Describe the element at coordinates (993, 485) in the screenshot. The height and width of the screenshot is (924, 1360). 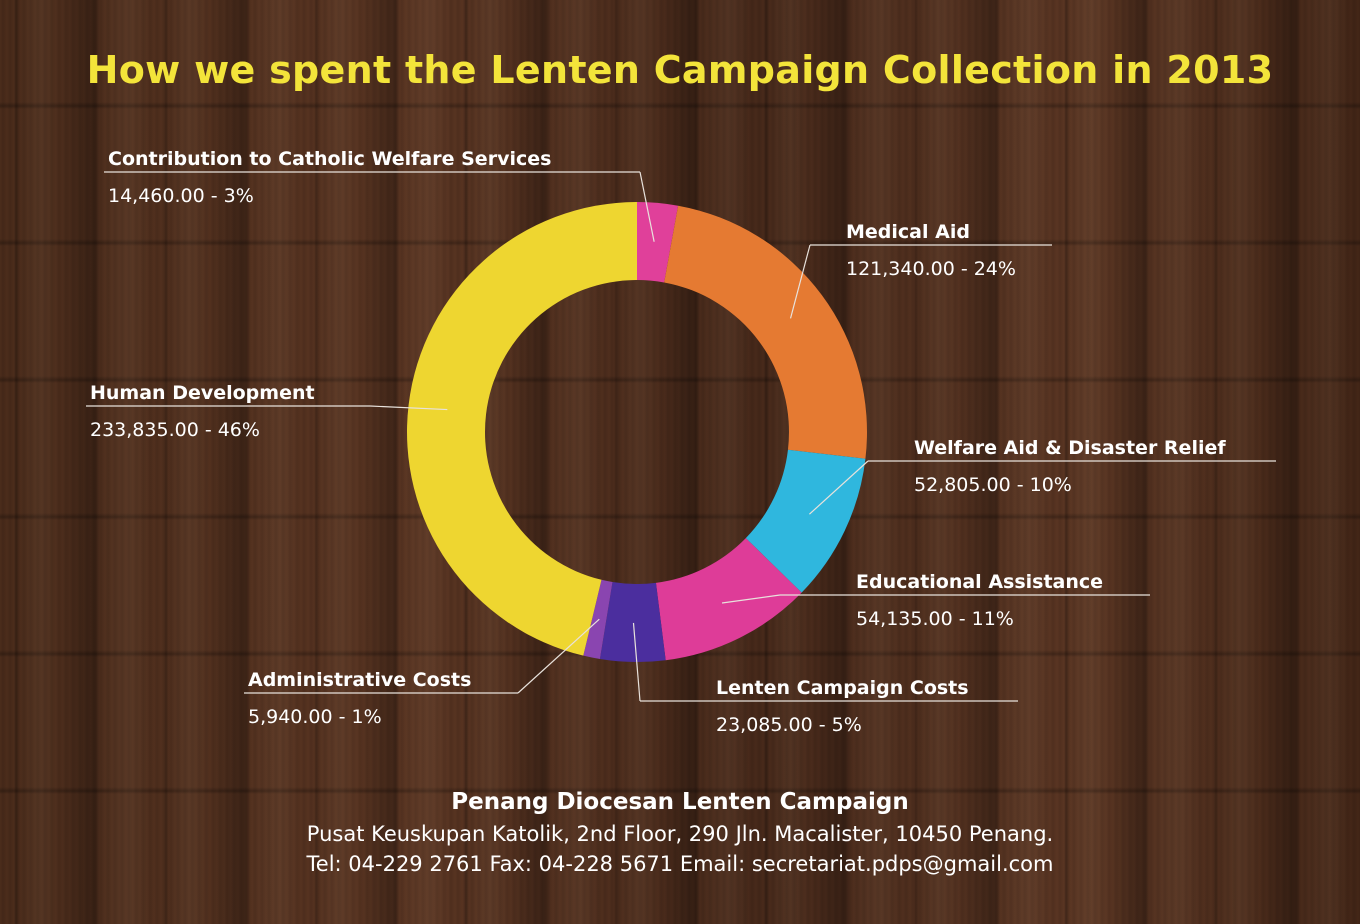
I see `slice-value-welfare-aid-and-disaster-relief: 52,805.00 - 10%` at that location.